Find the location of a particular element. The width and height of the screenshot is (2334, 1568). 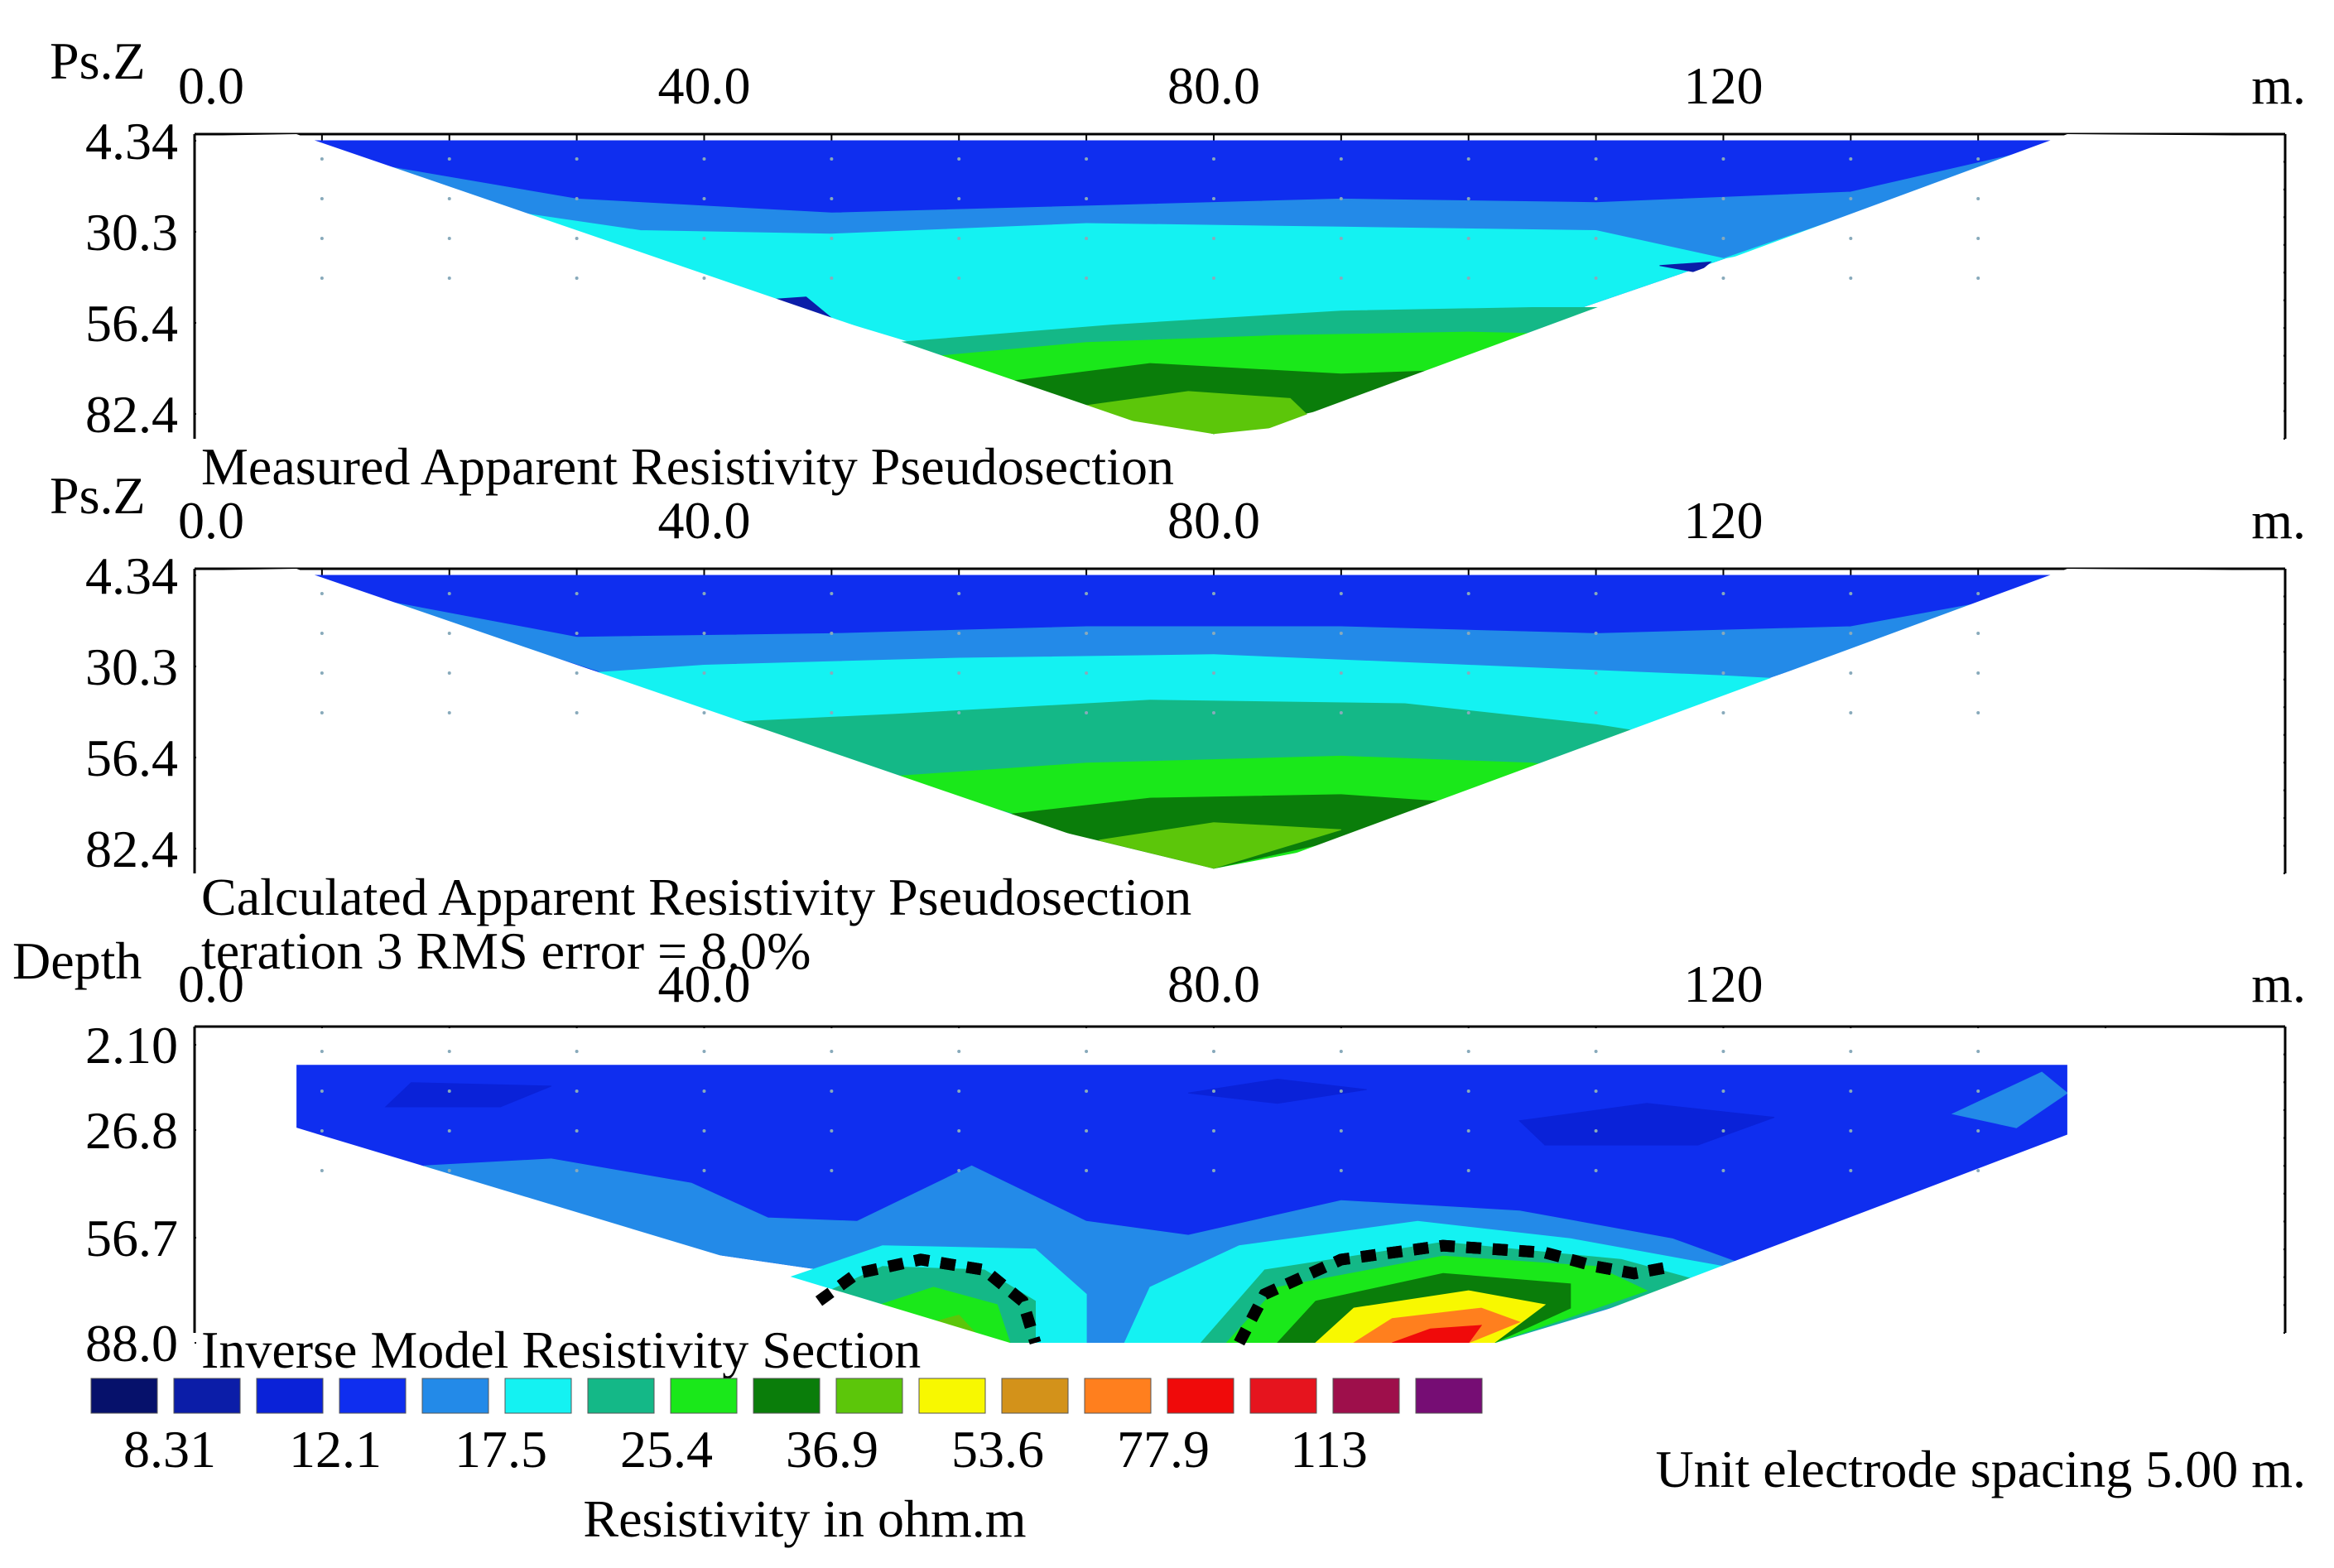

resistivity-band is located at coordinates (467, 1095).